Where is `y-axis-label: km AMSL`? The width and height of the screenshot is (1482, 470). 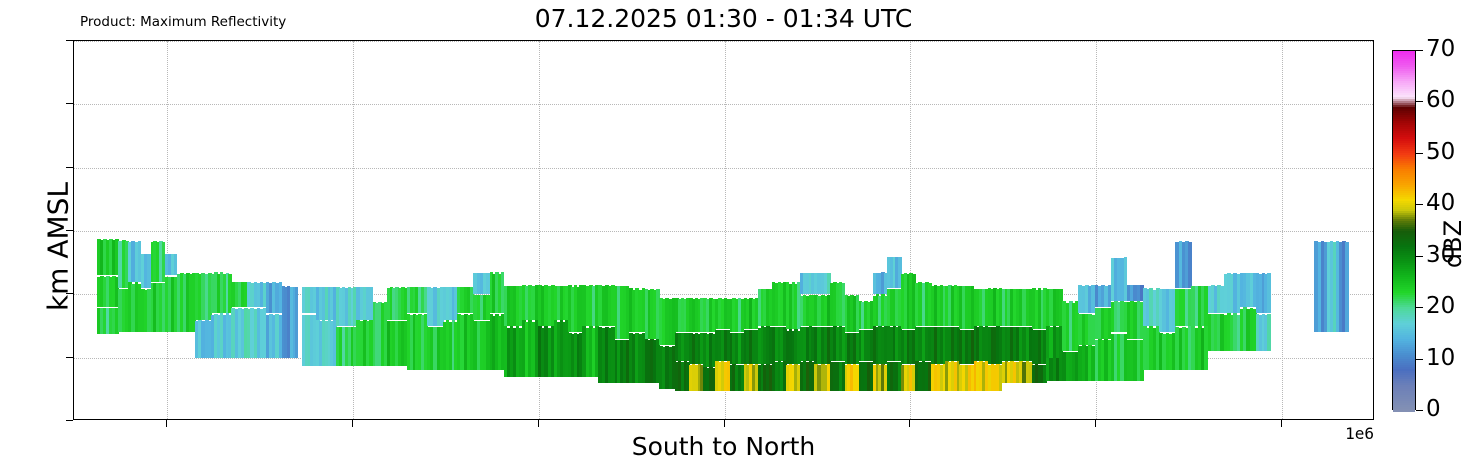 y-axis-label: km AMSL is located at coordinates (58, 246).